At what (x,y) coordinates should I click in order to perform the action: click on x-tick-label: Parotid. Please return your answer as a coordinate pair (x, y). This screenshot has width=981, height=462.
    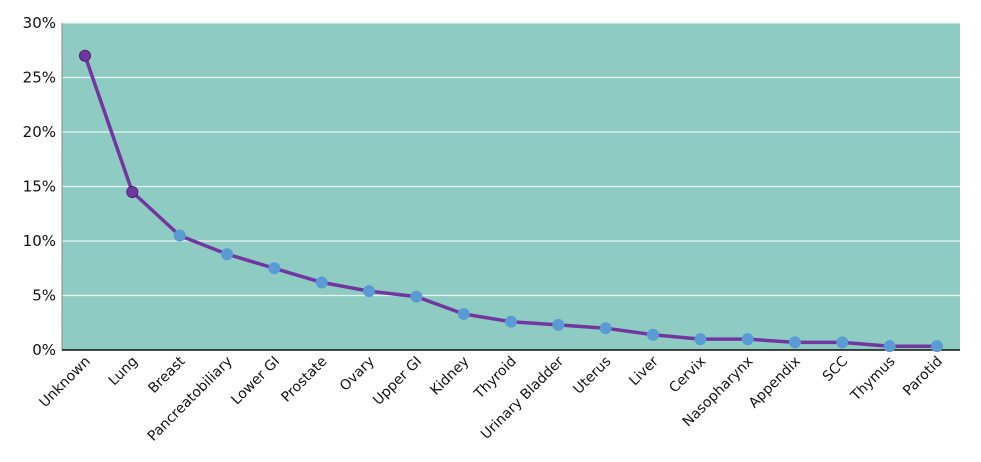
    Looking at the image, I should click on (923, 377).